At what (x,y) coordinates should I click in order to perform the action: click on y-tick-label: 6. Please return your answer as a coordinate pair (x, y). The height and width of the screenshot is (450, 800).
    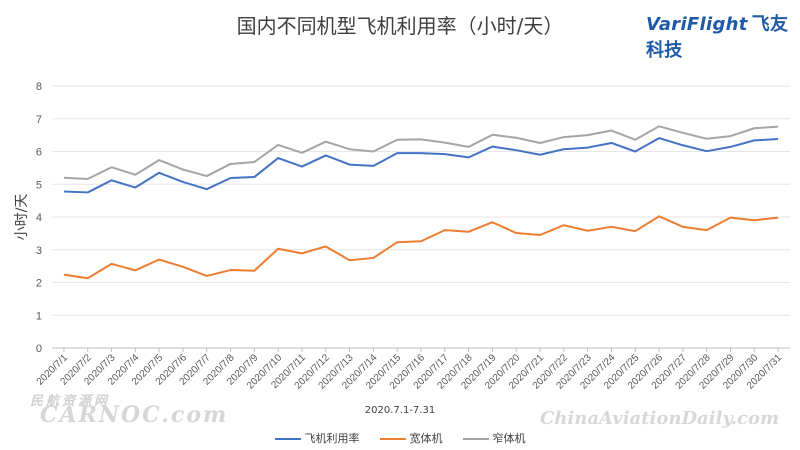
    Looking at the image, I should click on (39, 153).